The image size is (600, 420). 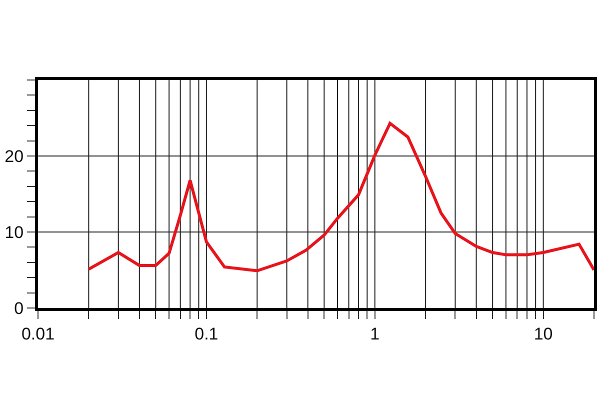 What do you see at coordinates (375, 334) in the screenshot?
I see `x-tick-label: 1` at bounding box center [375, 334].